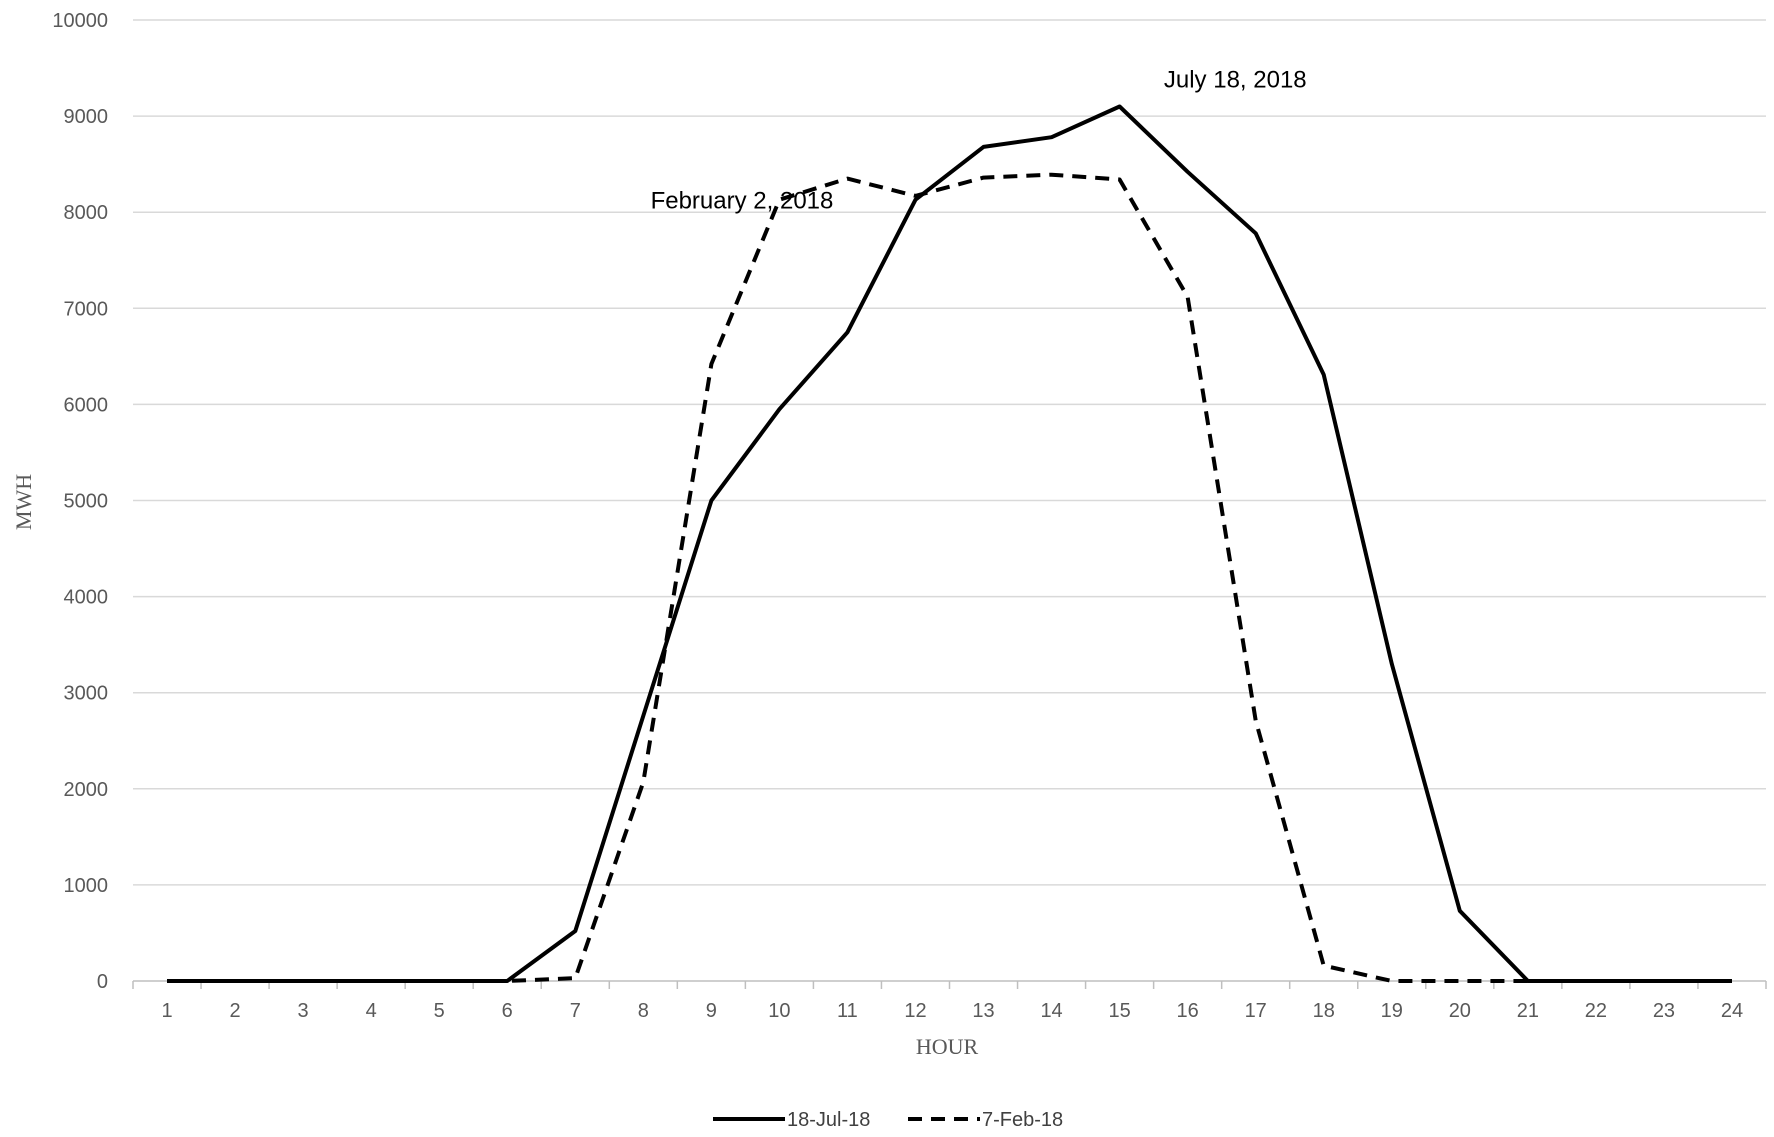 The image size is (1774, 1137). Describe the element at coordinates (86, 405) in the screenshot. I see `y-tick-label: 6000` at that location.